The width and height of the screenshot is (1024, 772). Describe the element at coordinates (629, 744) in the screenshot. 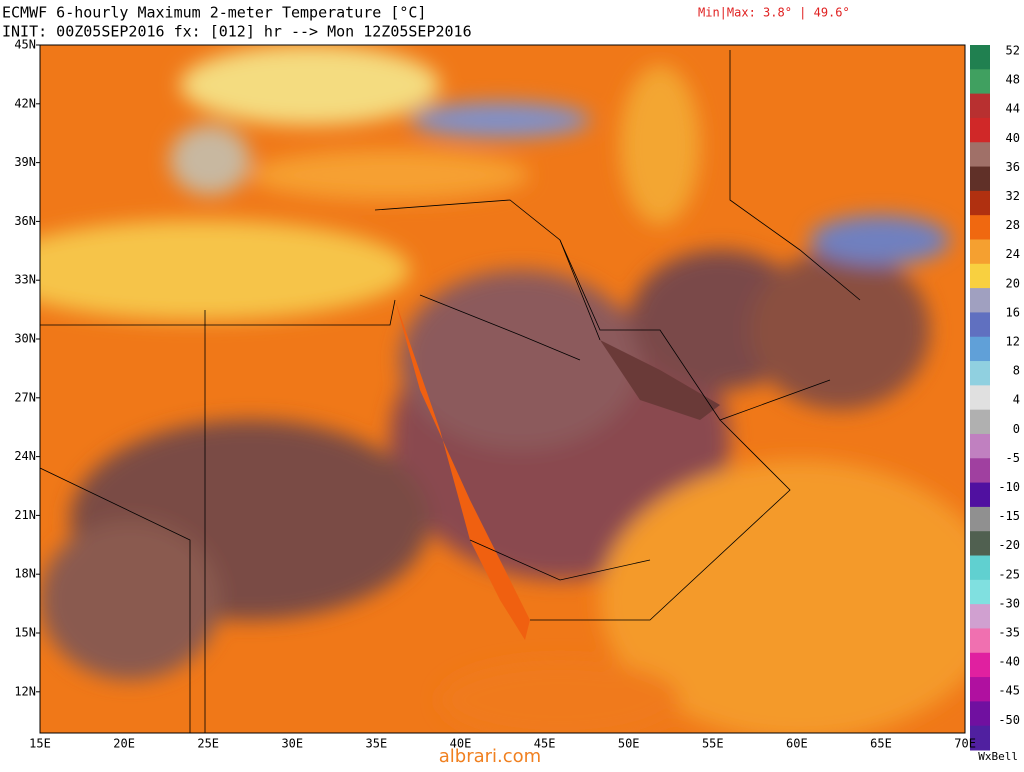

I see `lon-label: 50E` at that location.